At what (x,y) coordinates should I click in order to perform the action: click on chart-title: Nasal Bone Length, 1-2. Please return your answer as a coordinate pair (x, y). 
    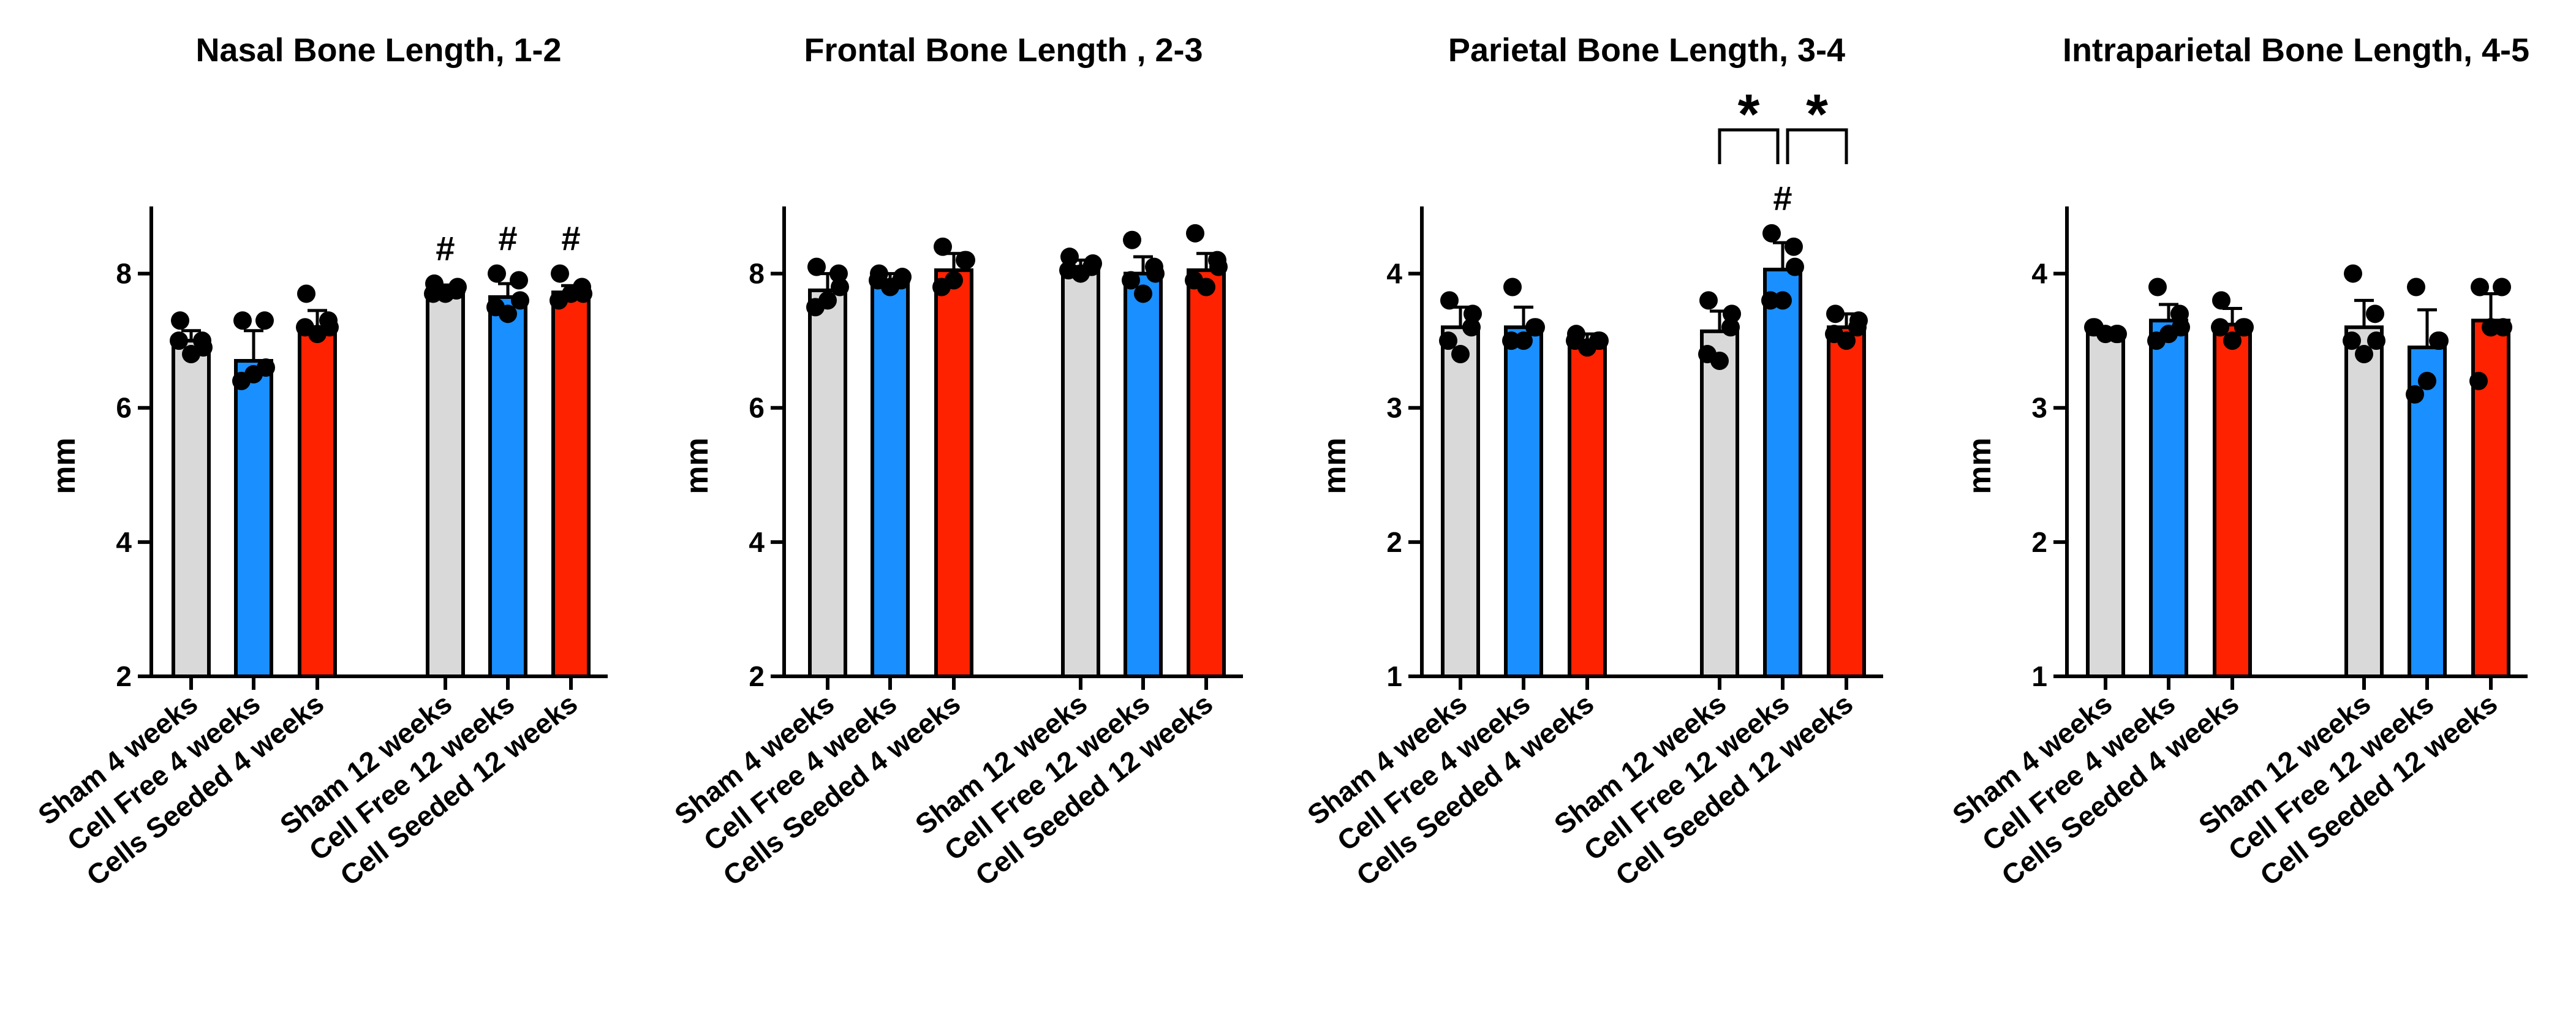
    Looking at the image, I should click on (378, 50).